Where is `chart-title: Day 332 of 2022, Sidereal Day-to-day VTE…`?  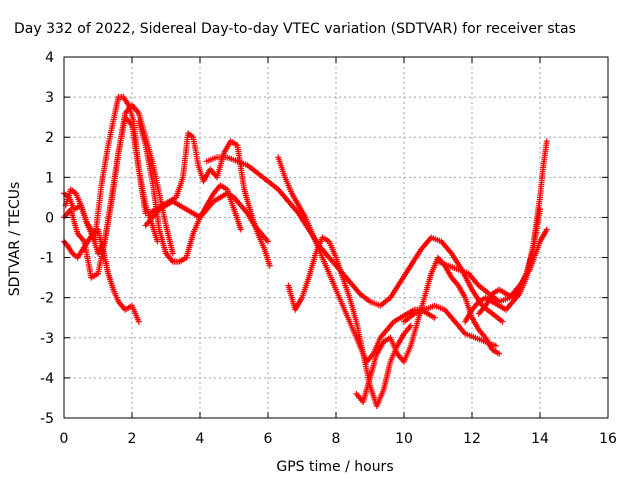 chart-title: Day 332 of 2022, Sidereal Day-to-day VTE… is located at coordinates (295, 29).